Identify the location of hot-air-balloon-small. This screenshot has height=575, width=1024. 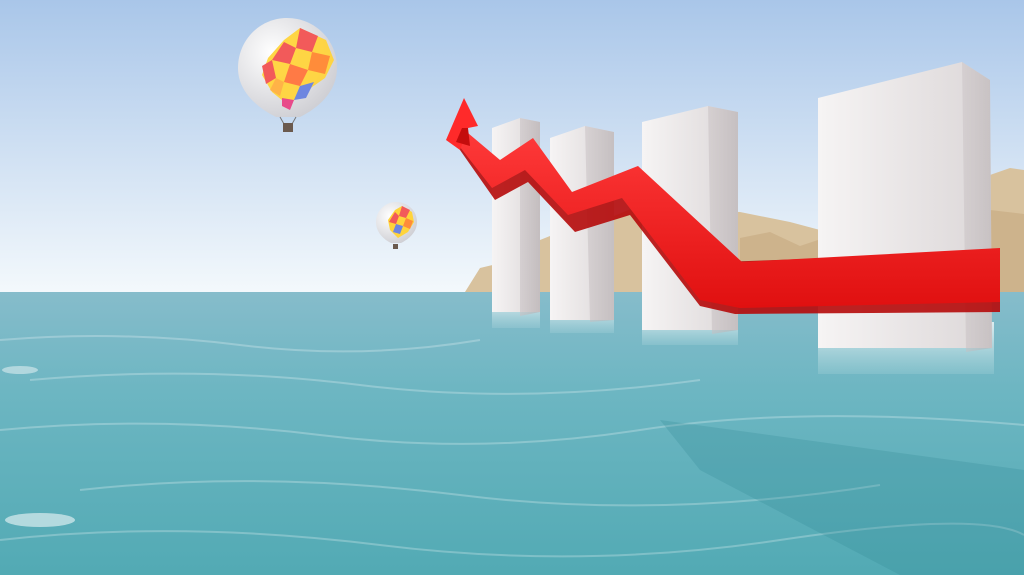
(396, 225).